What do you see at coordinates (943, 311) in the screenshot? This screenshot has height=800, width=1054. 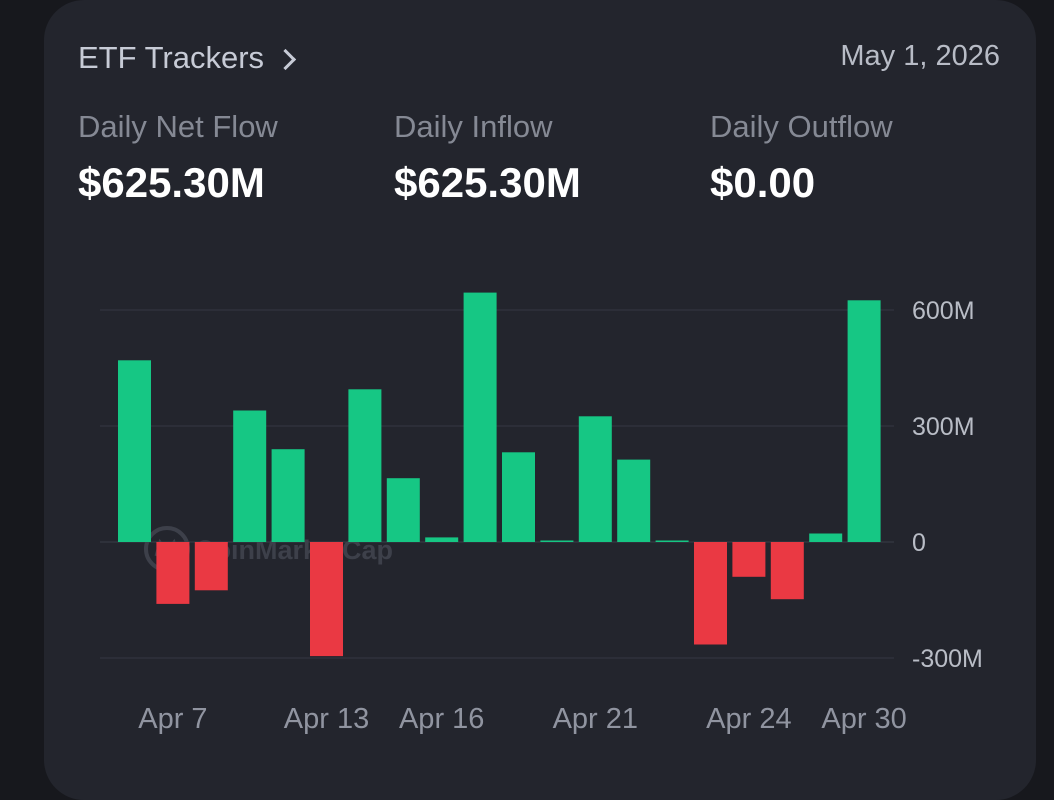 I see `y-tick-label: 600M` at bounding box center [943, 311].